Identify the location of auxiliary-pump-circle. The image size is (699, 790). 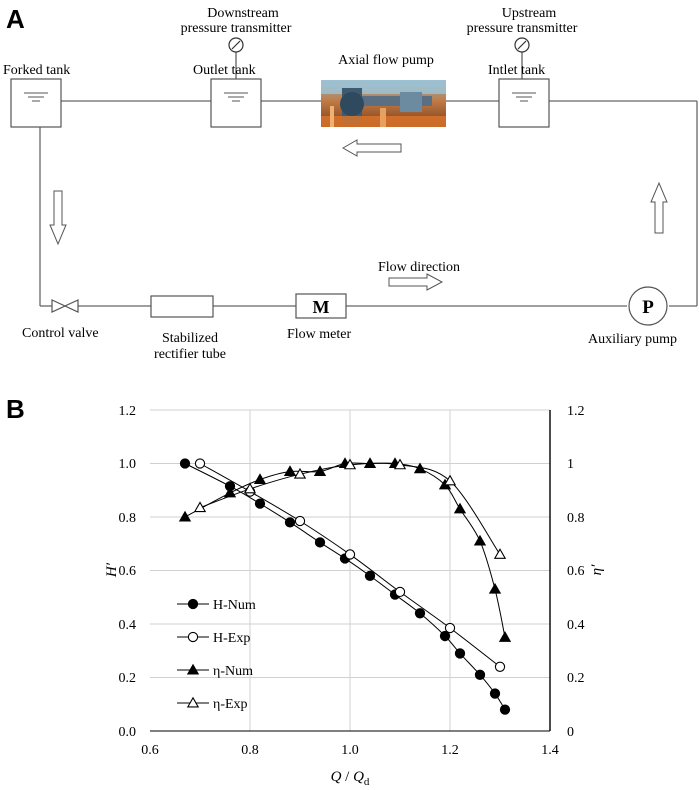
(648, 306).